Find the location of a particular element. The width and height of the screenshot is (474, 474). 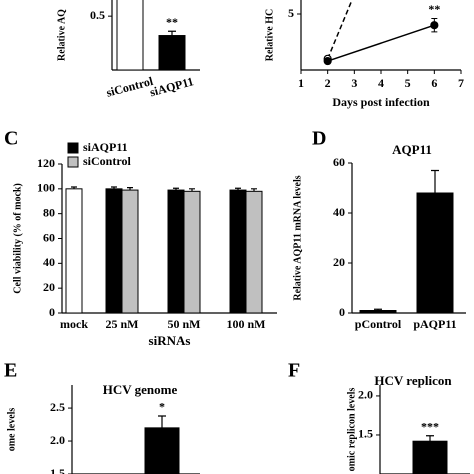

x-axis-label: Days post infection is located at coordinates (381, 102).